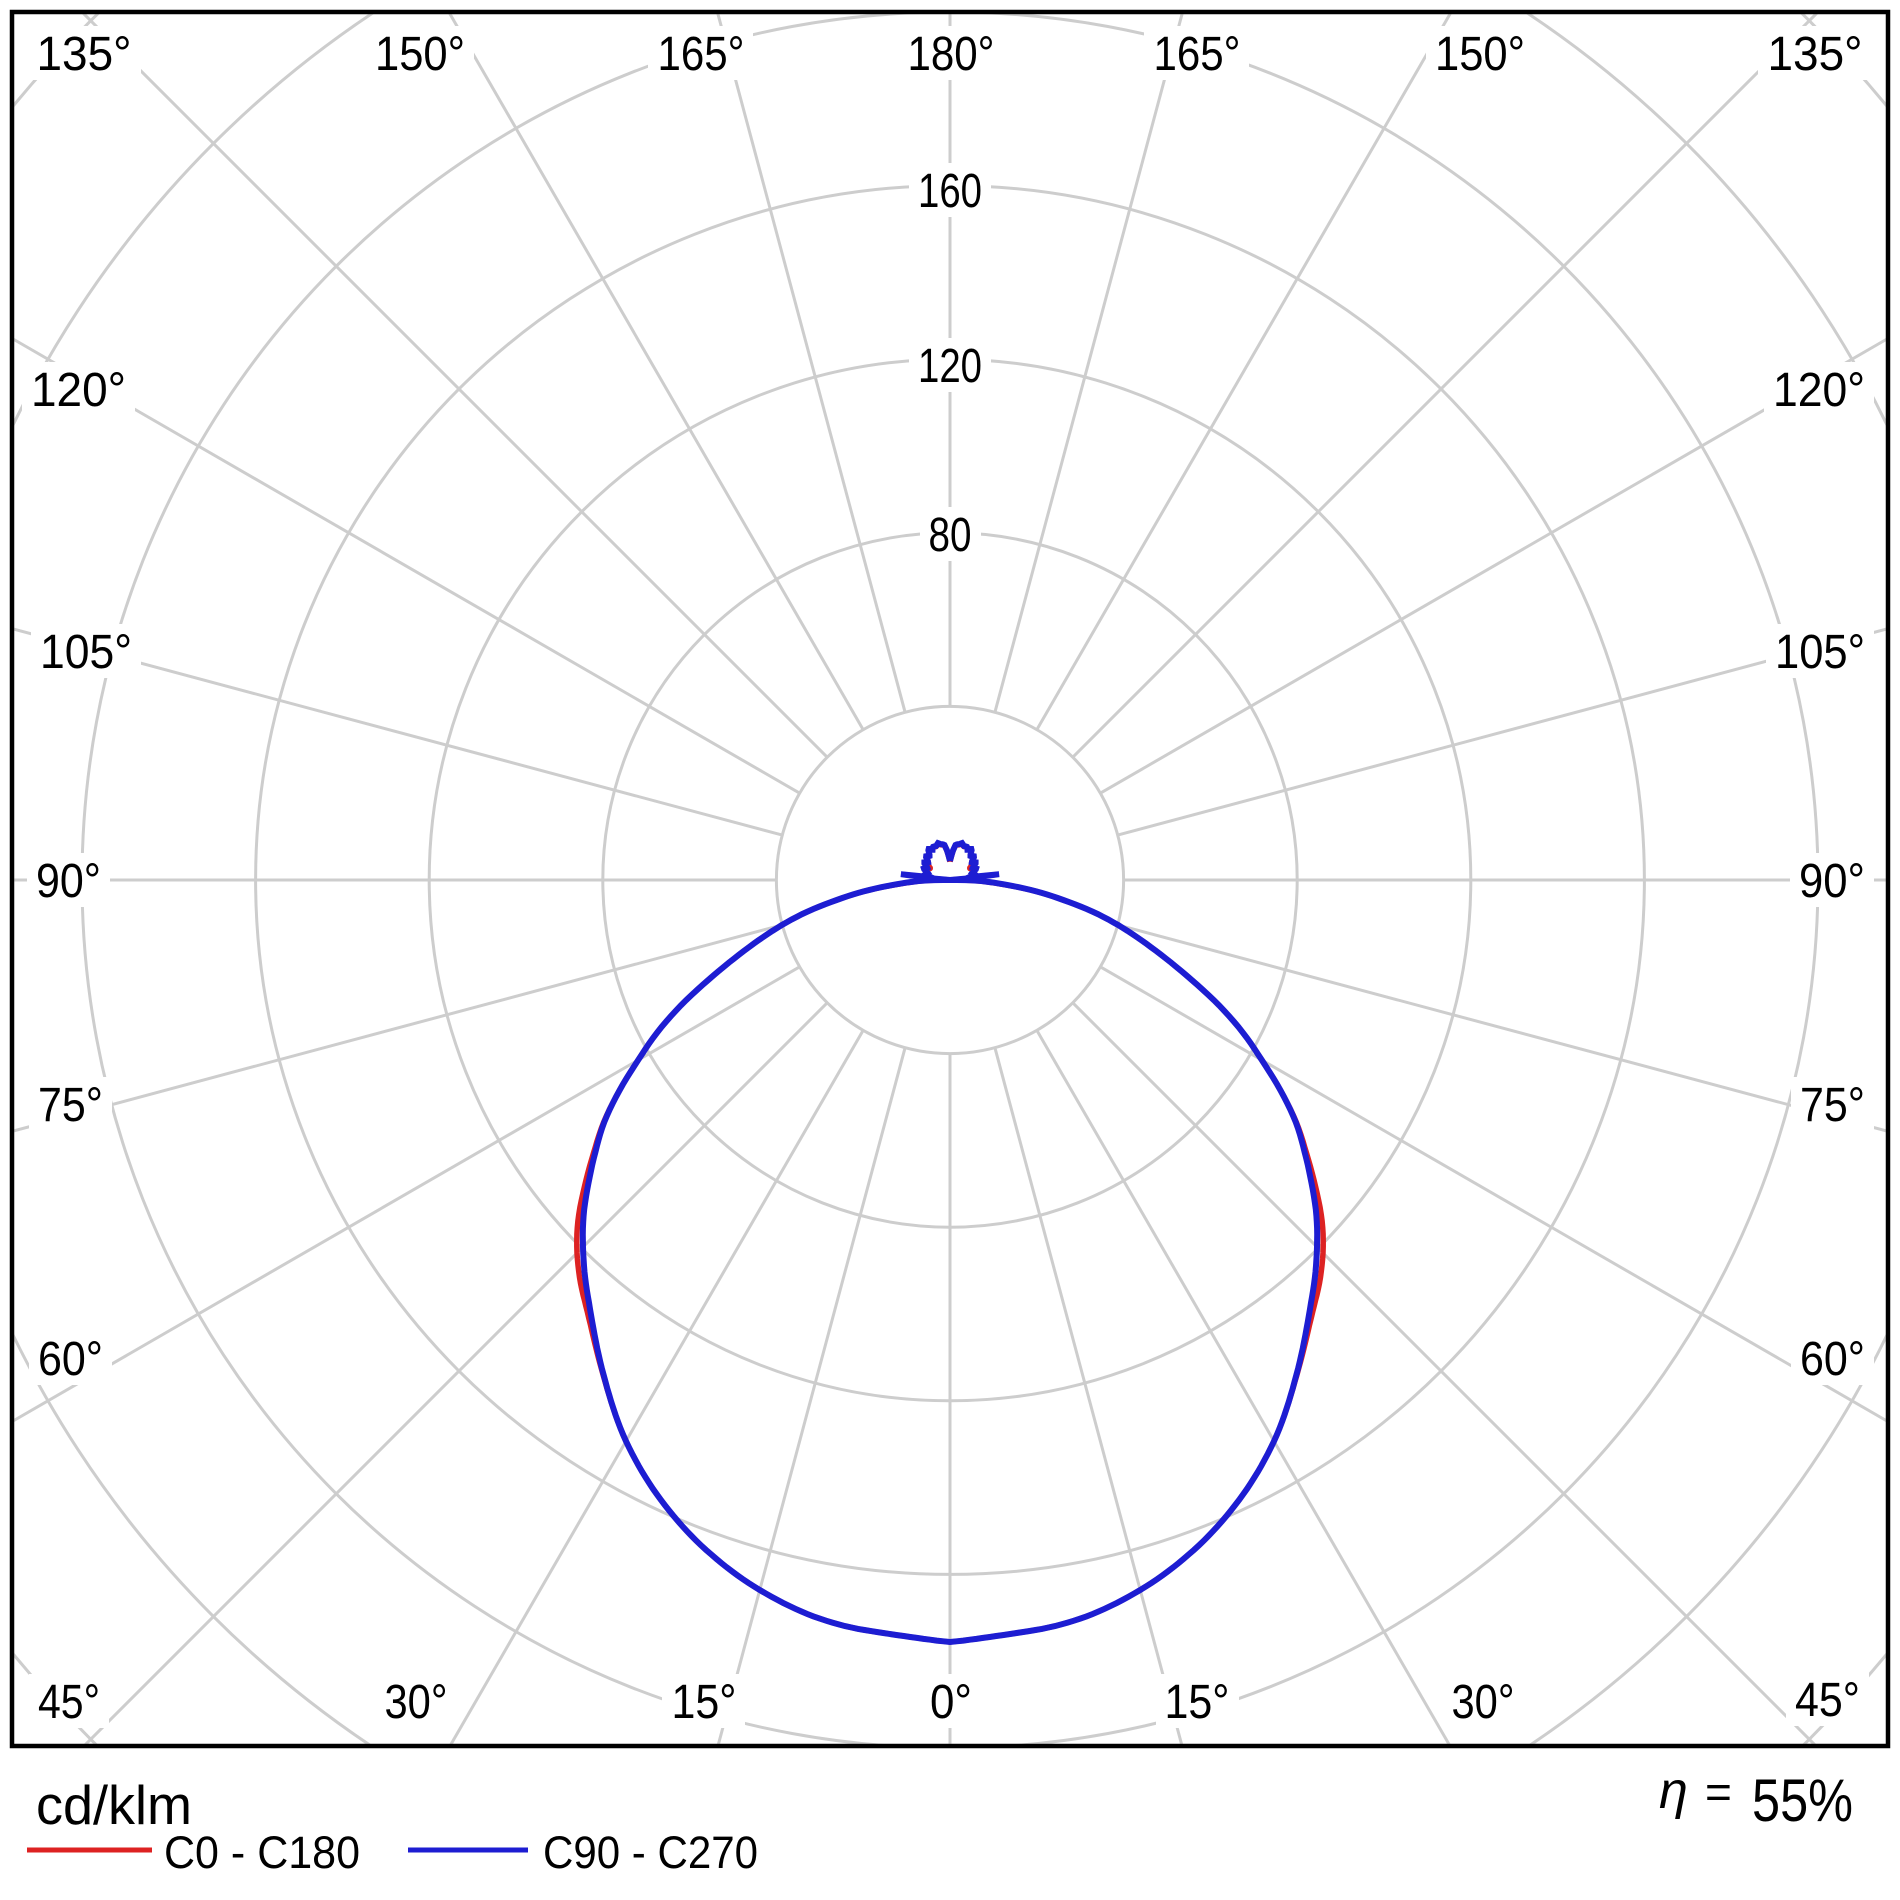 This screenshot has height=1900, width=1900. What do you see at coordinates (950, 535) in the screenshot?
I see `svg-text: 80` at bounding box center [950, 535].